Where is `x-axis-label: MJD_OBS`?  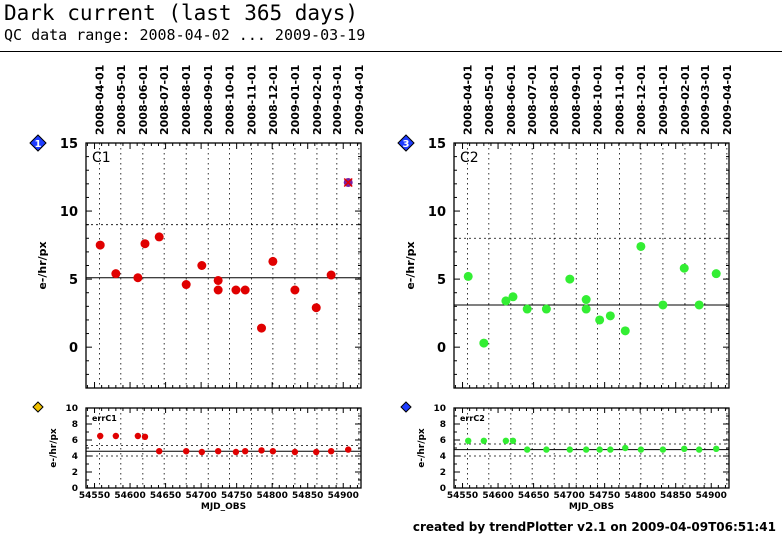
x-axis-label: MJD_OBS is located at coordinates (591, 507).